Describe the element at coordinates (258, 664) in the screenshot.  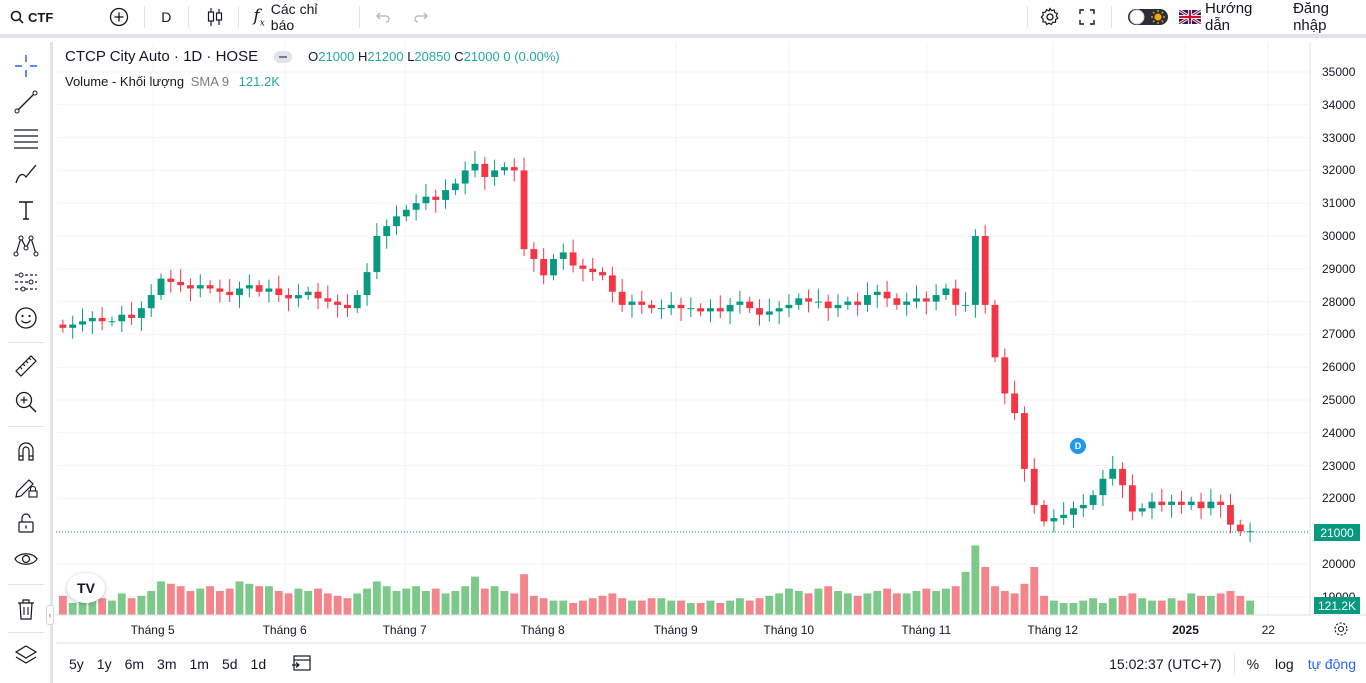
I see `range-1d: 1d` at that location.